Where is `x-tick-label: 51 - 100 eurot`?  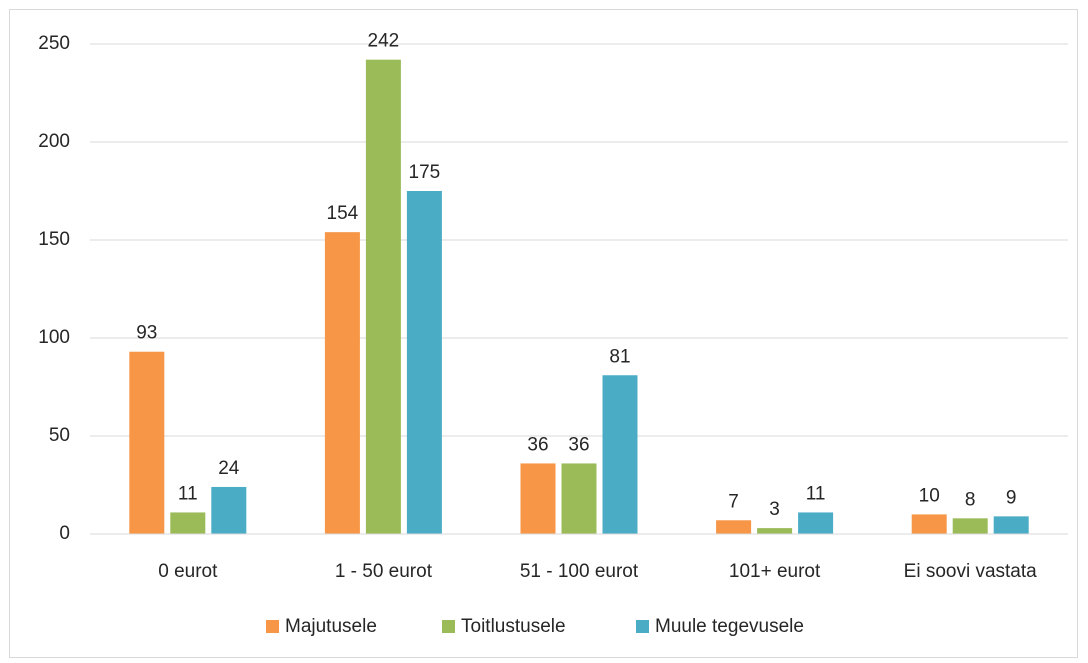
x-tick-label: 51 - 100 eurot is located at coordinates (579, 571).